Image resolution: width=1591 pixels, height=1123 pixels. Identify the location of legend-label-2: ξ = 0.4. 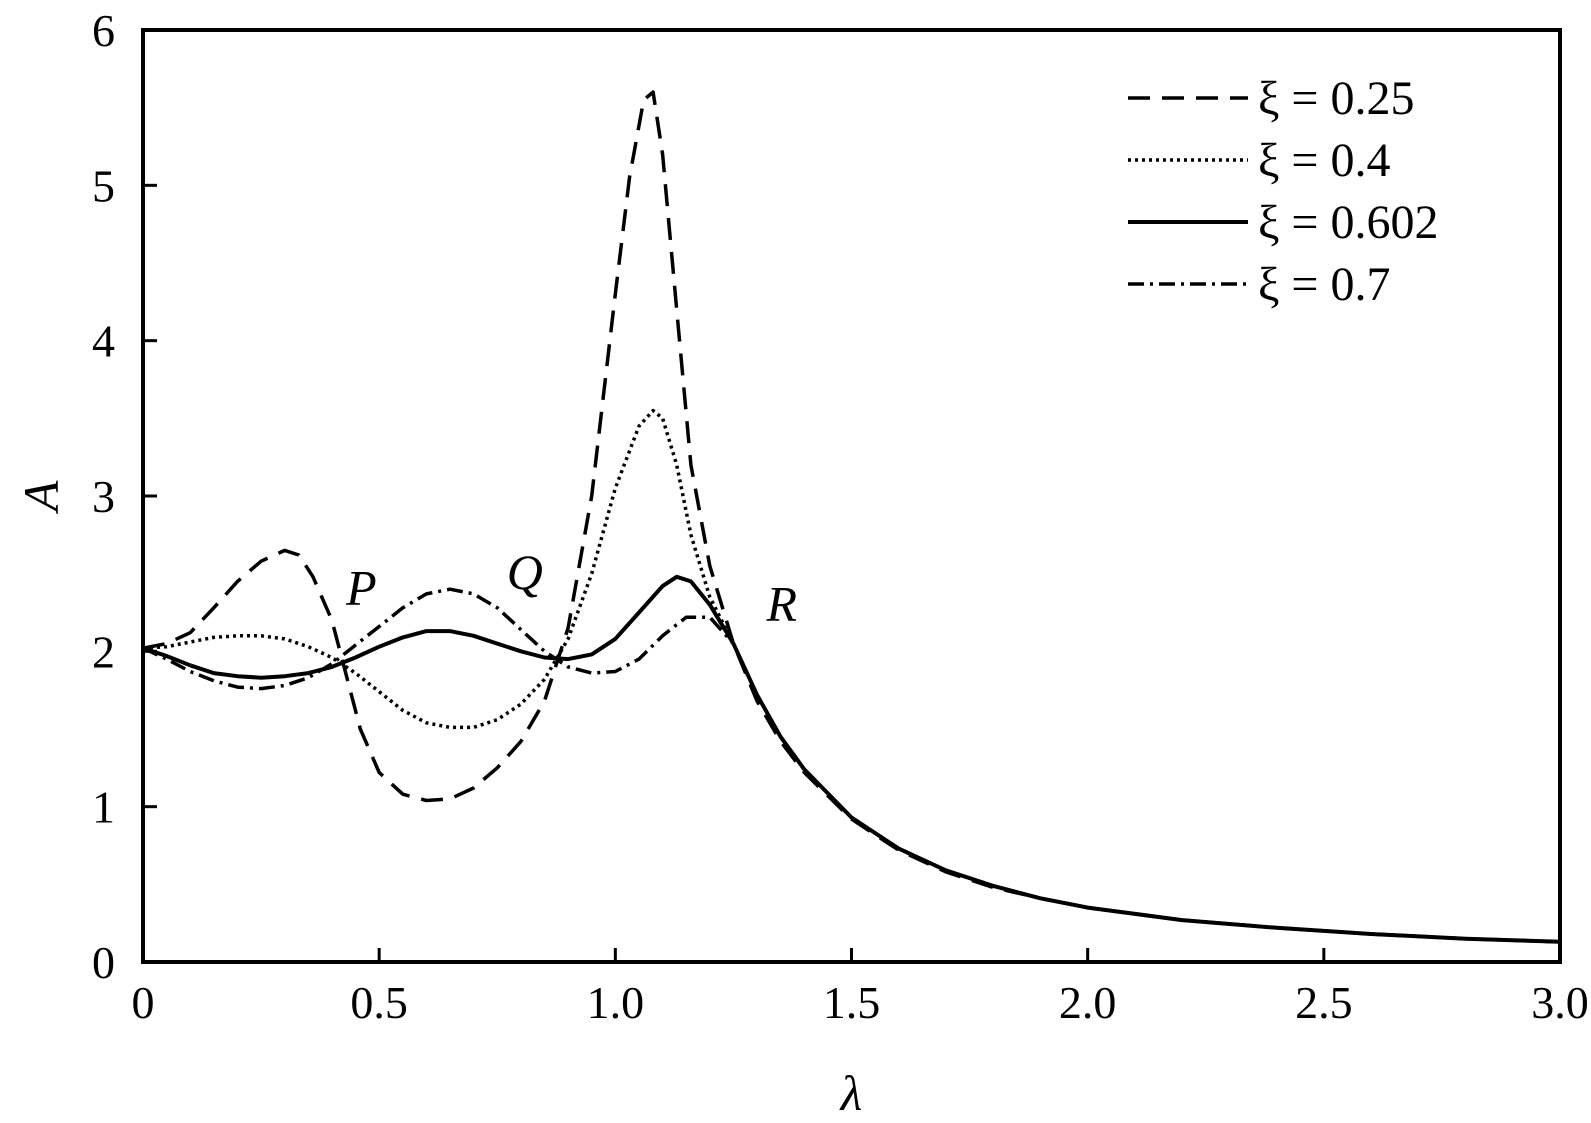
(1324, 160).